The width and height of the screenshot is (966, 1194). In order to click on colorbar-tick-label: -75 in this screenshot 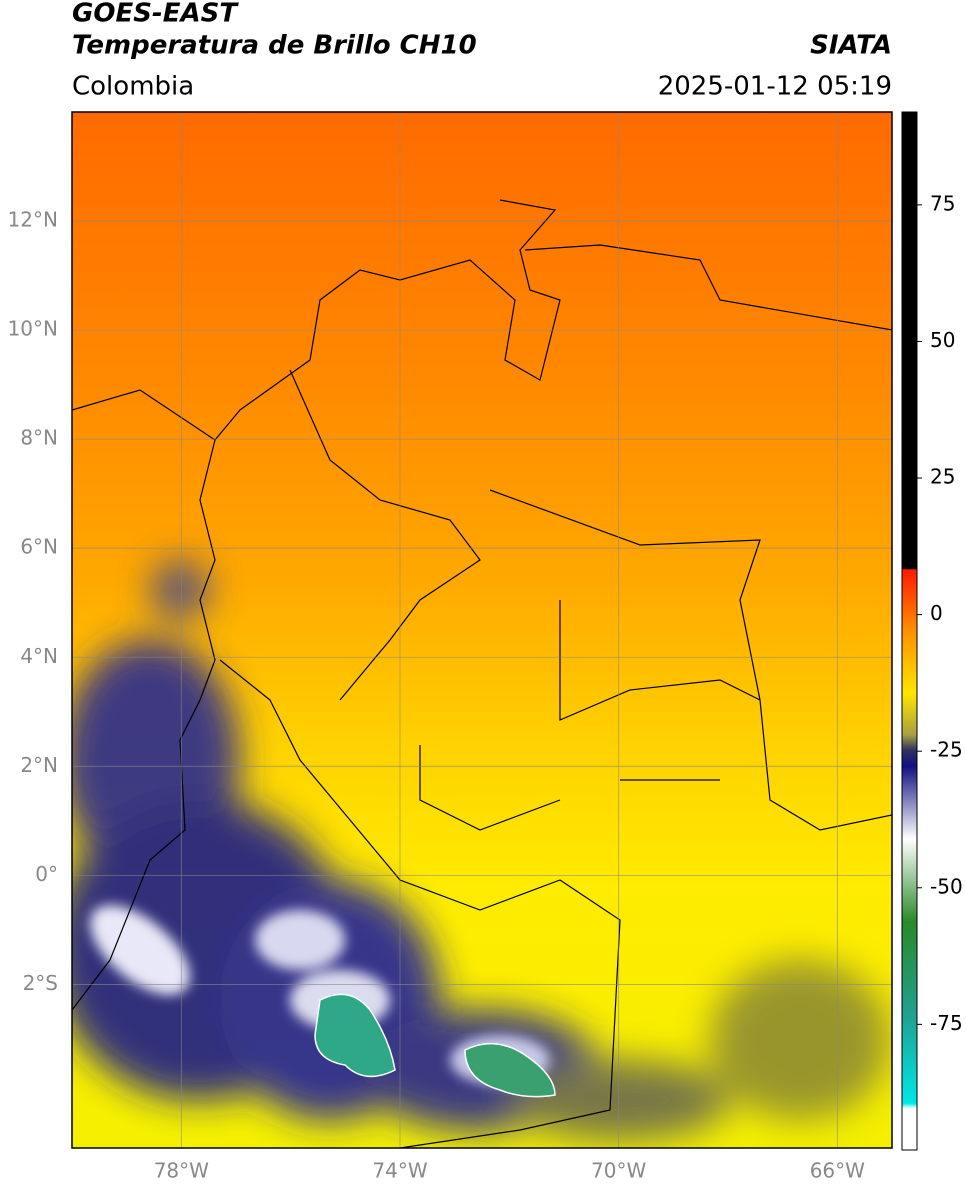, I will do `click(946, 1023)`.